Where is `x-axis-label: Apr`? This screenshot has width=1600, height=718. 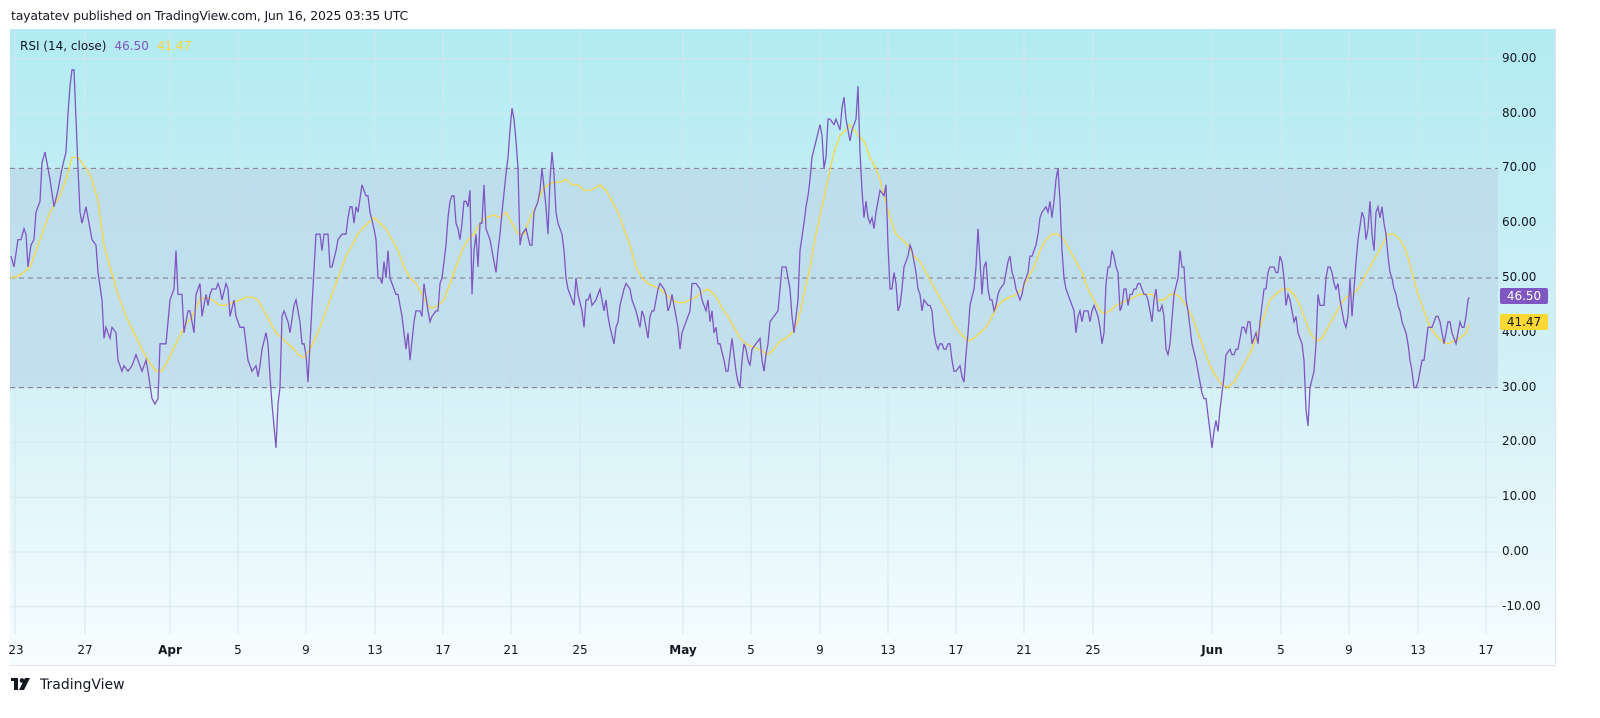 x-axis-label: Apr is located at coordinates (170, 650).